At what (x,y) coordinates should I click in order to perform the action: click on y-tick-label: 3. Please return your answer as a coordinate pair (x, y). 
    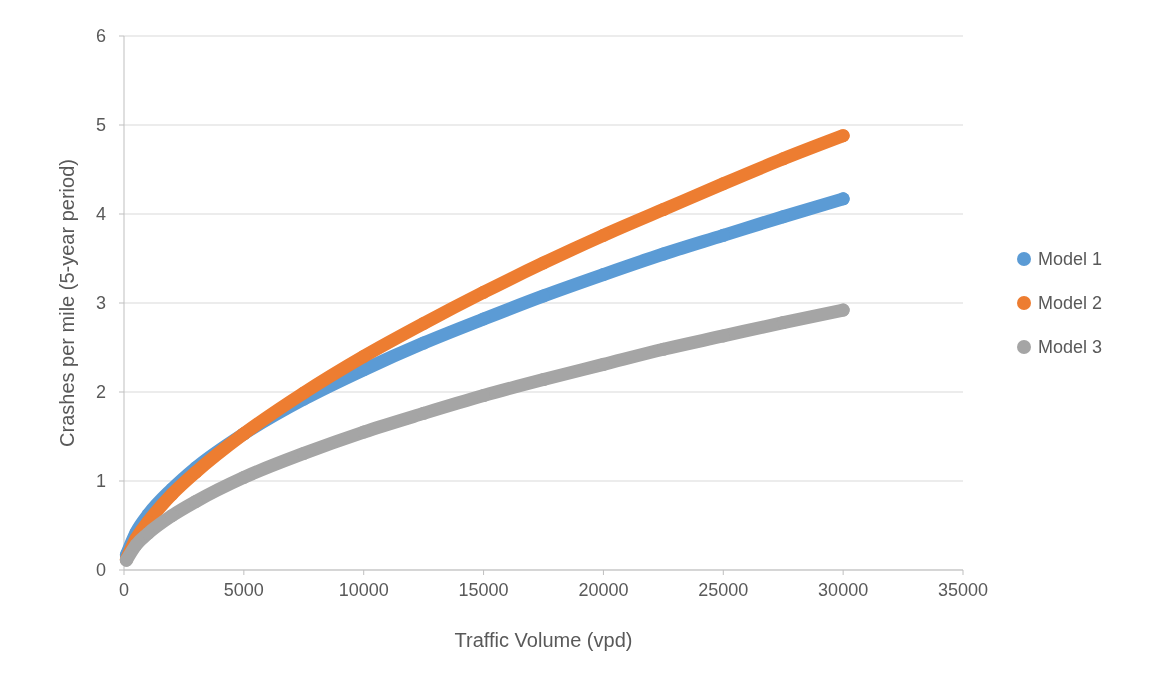
    Looking at the image, I should click on (100, 303).